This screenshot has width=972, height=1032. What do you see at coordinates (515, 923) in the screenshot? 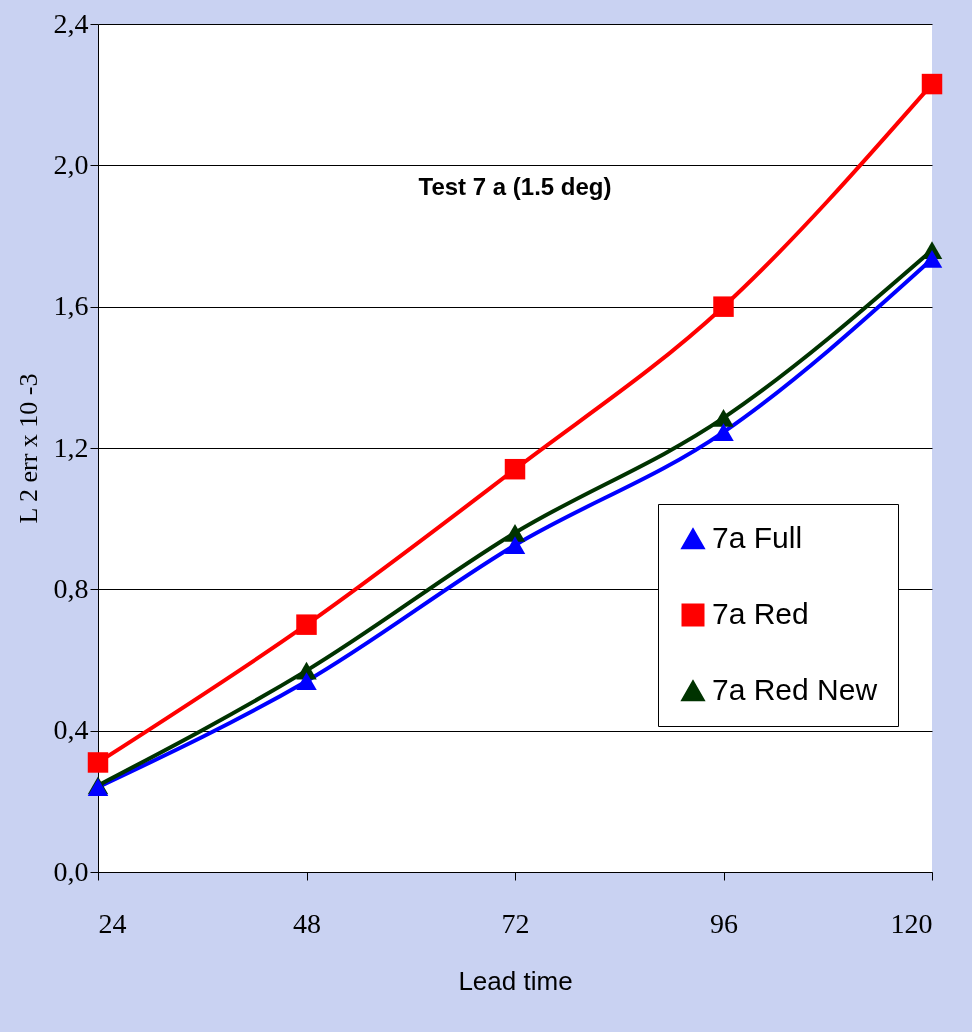
I see `x-tick-label: 72` at bounding box center [515, 923].